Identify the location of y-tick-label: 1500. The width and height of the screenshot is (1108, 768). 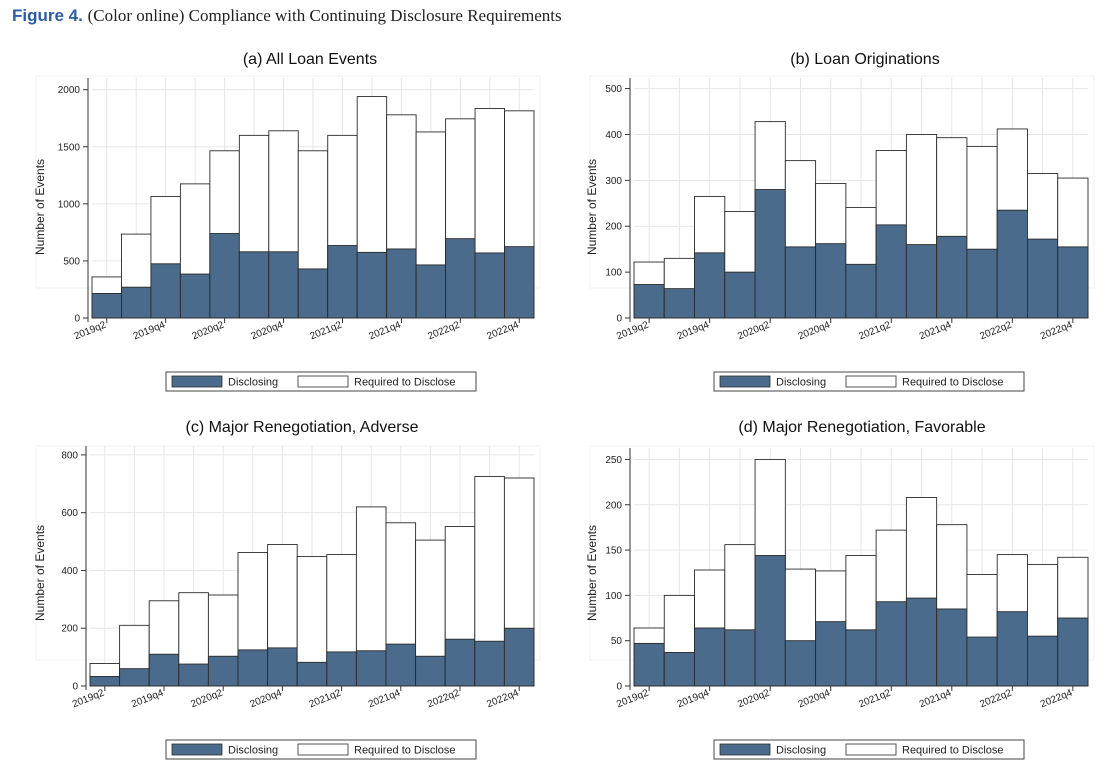
(69, 147).